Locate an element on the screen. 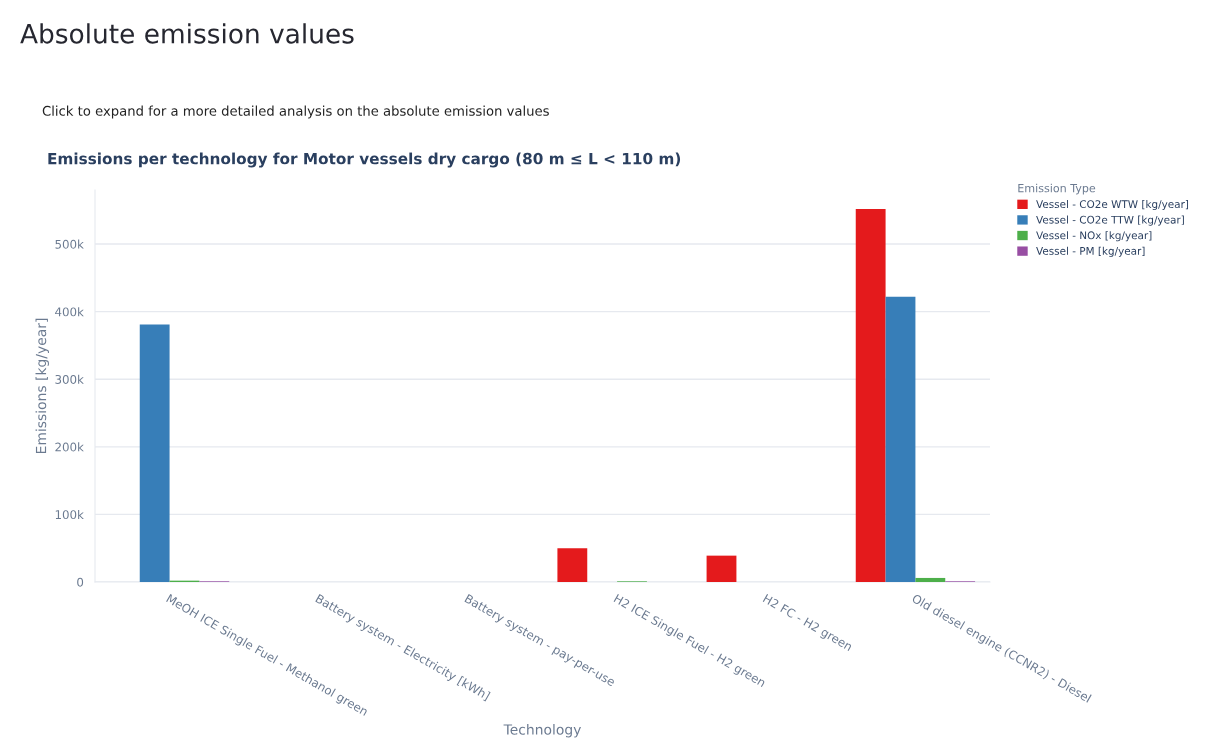 The width and height of the screenshot is (1225, 753). legend-label: Vessel - CO2e TTW [kg/year] is located at coordinates (1110, 220).